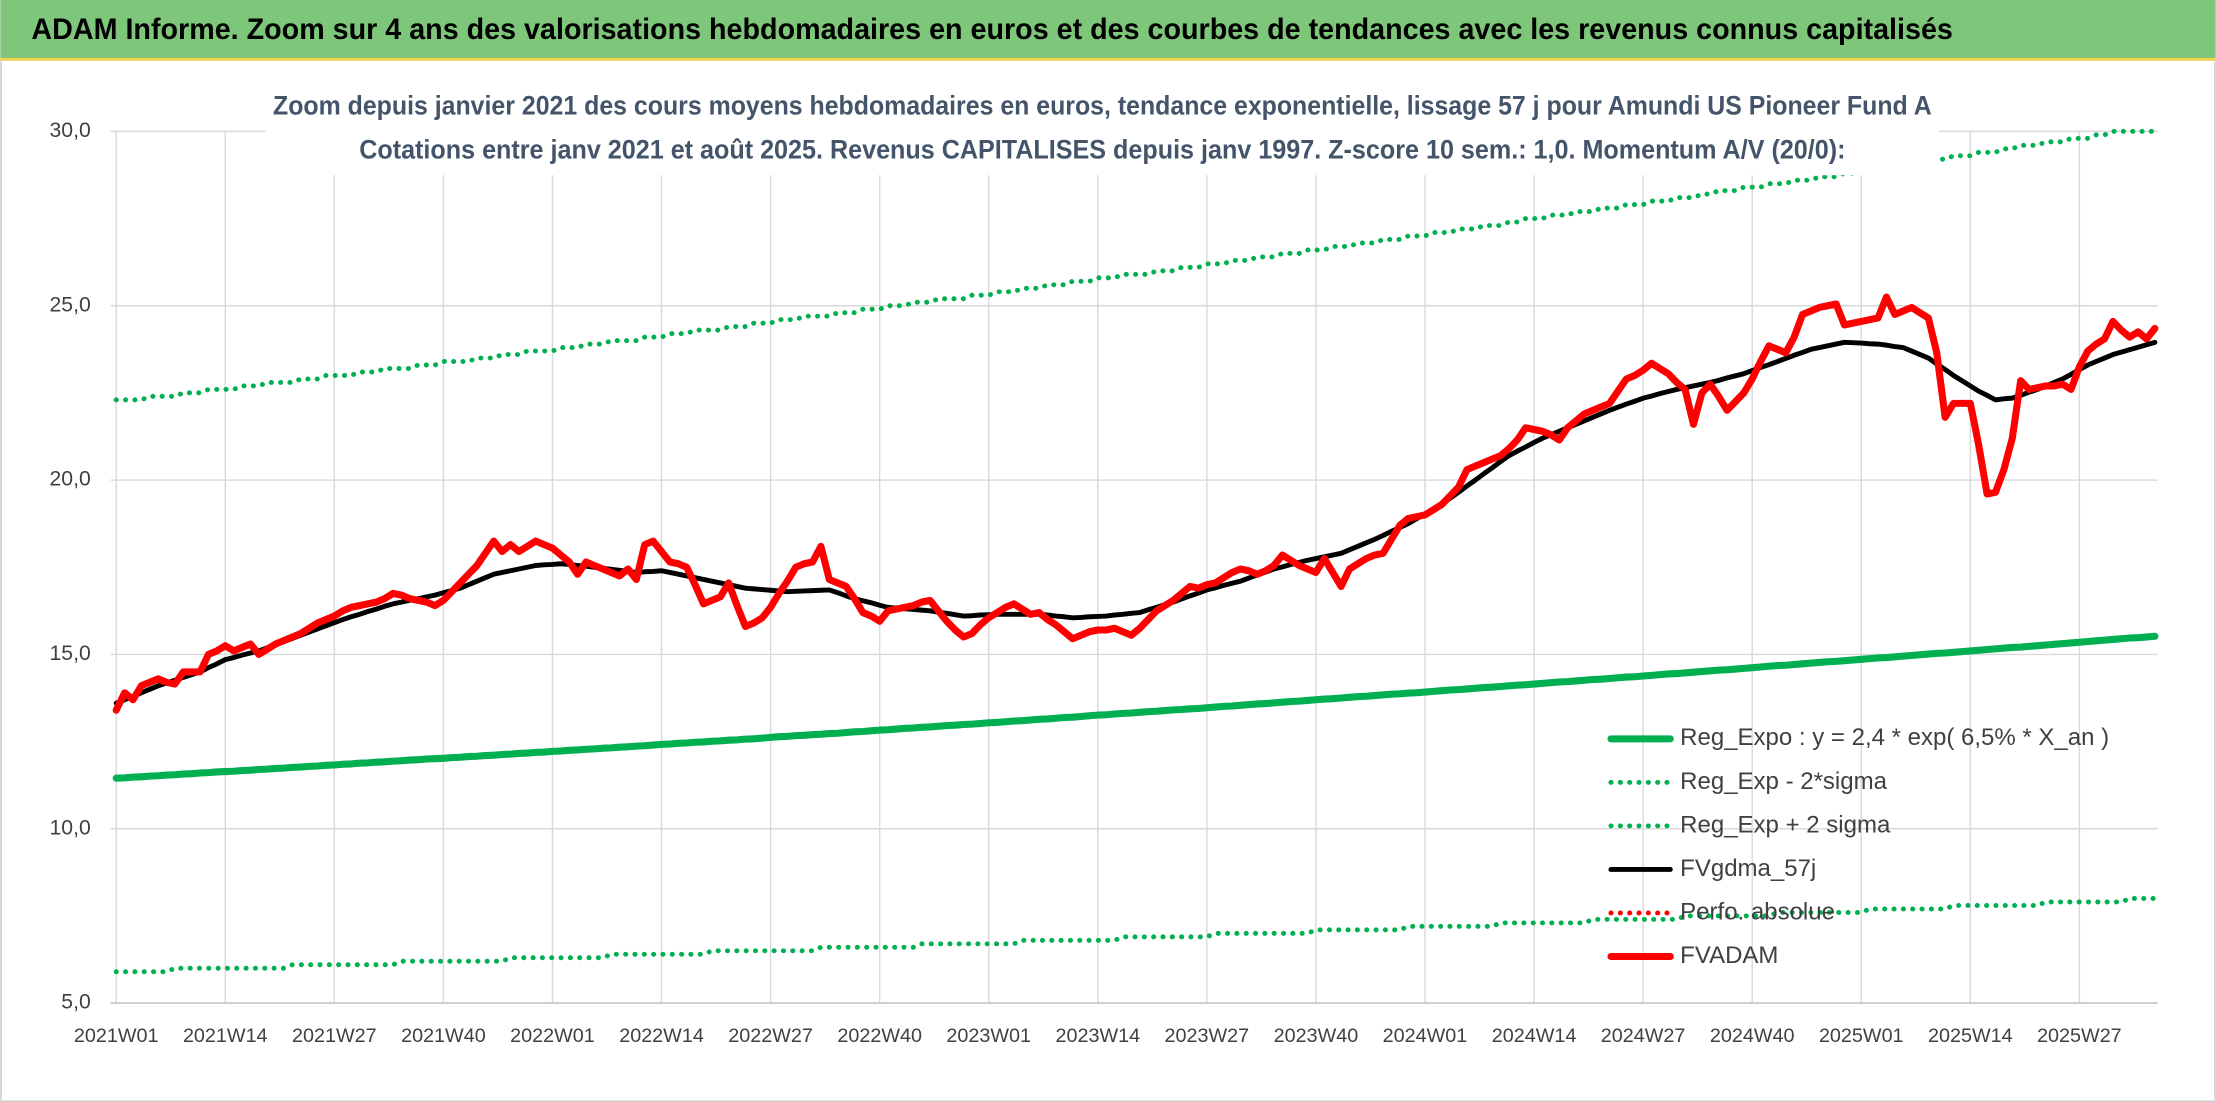 The image size is (2216, 1102). Describe the element at coordinates (225, 1036) in the screenshot. I see `x-tick-label: 2021W14` at that location.